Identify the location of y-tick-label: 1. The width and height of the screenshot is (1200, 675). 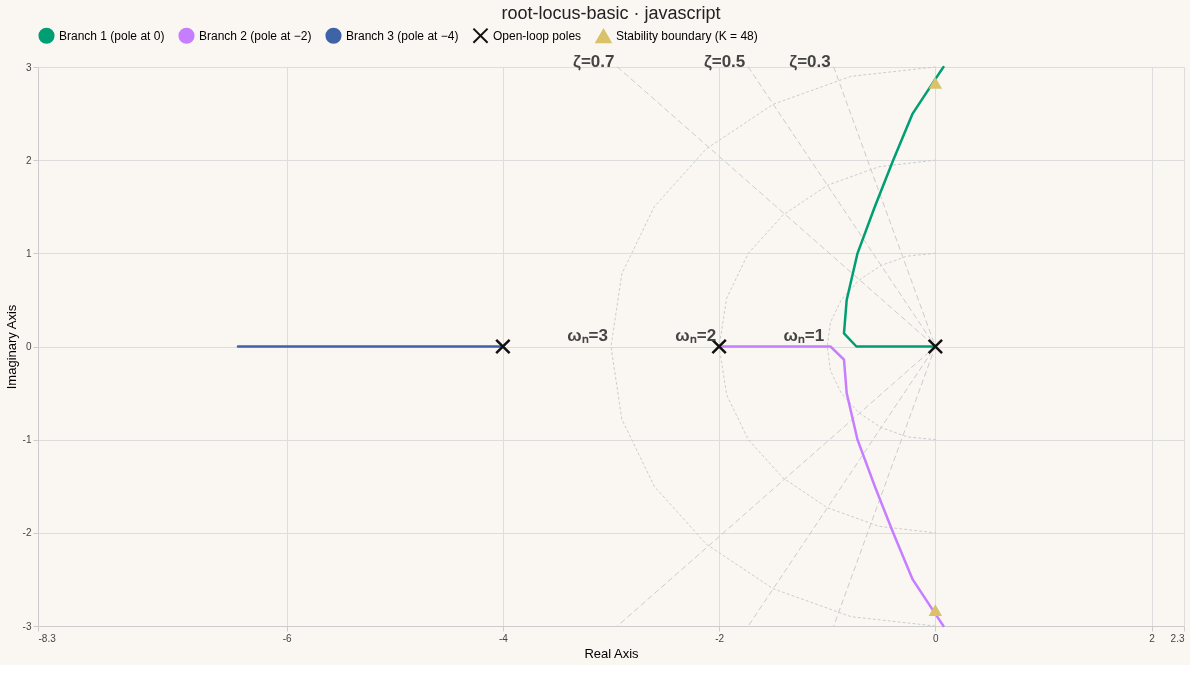
(28, 253).